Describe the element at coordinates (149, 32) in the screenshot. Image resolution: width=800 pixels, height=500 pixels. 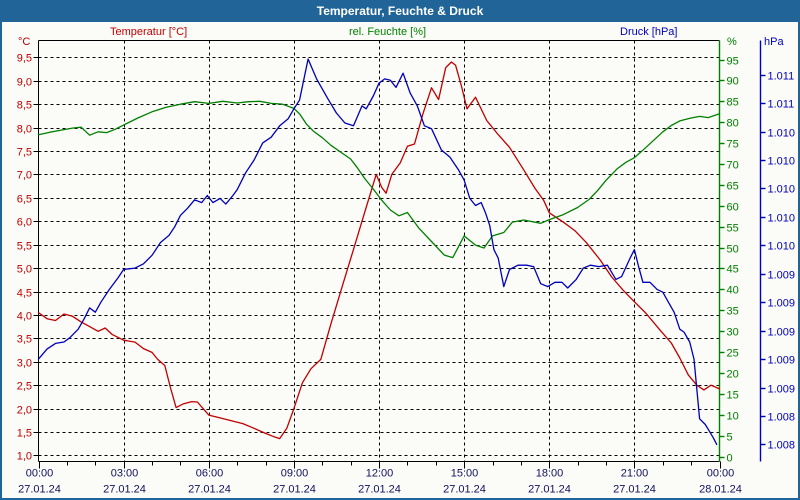
I see `temperature-axis-title: Temperatur [°C]` at that location.